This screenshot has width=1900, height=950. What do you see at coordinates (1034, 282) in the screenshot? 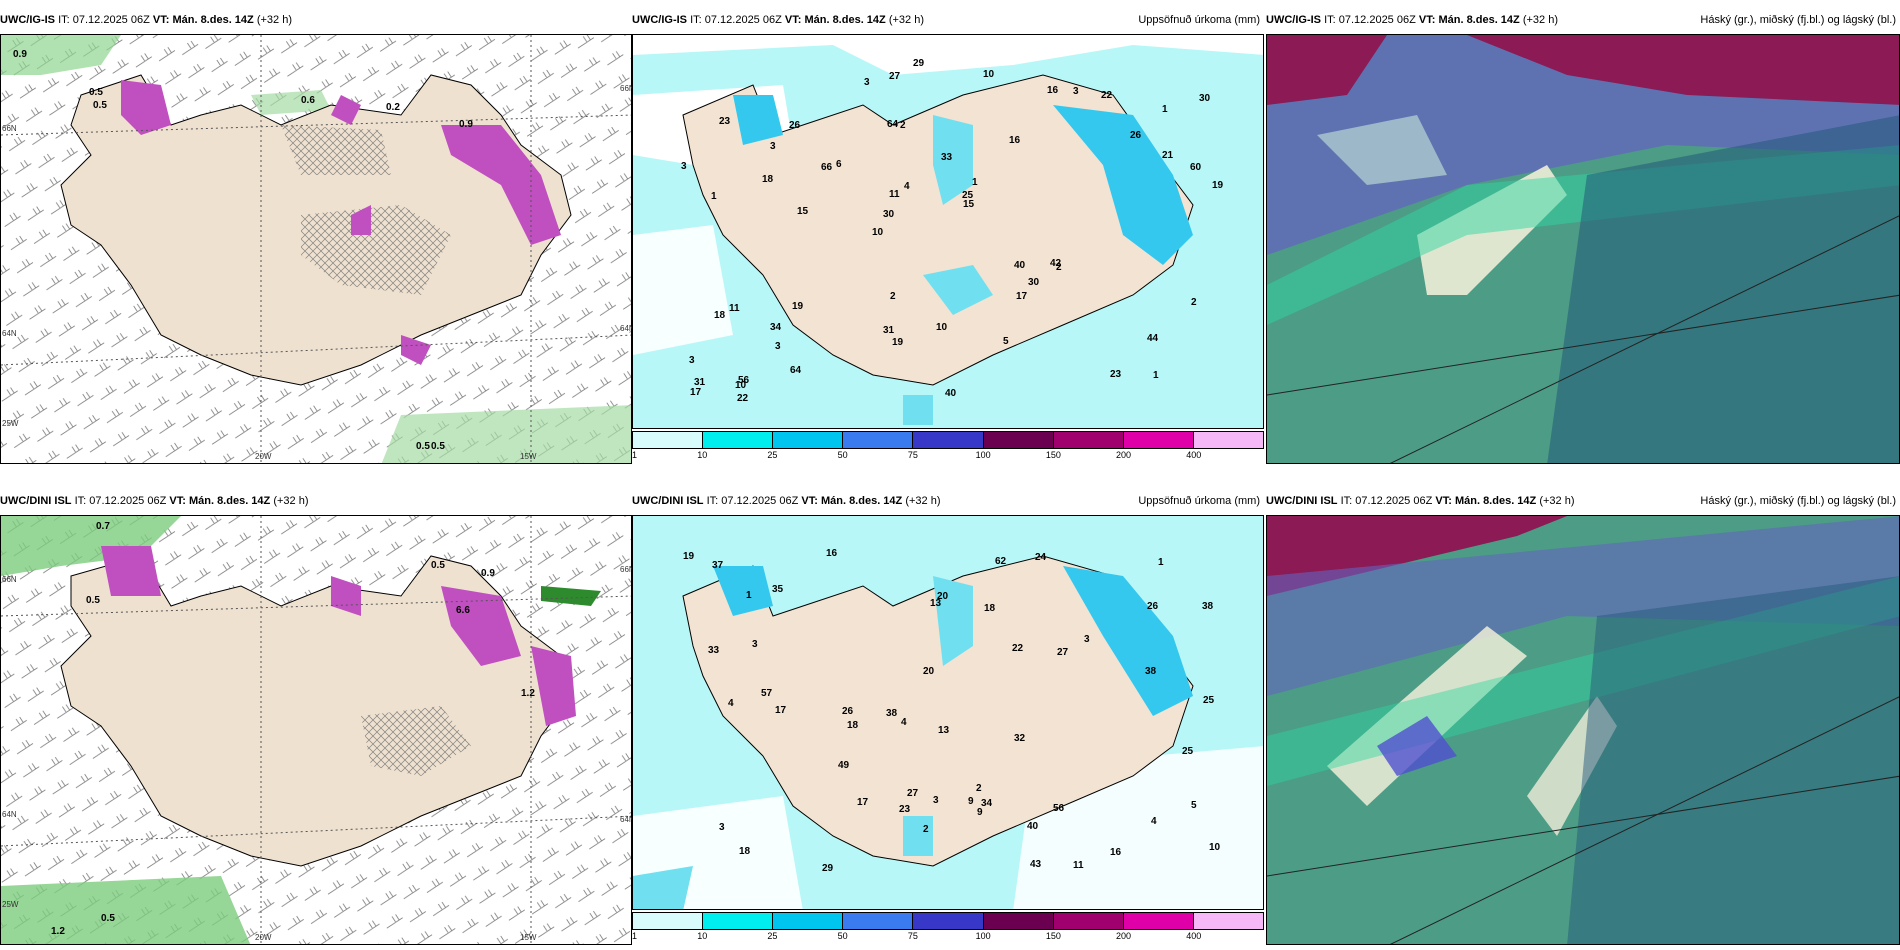
I see `precip-value-label: 30` at bounding box center [1034, 282].